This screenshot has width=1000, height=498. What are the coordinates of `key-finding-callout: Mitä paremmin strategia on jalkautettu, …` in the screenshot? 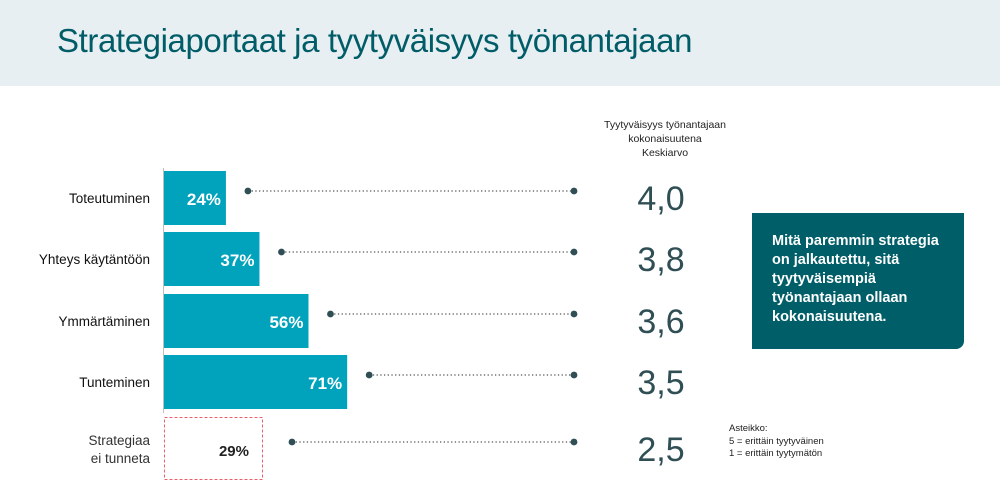 It's located at (858, 281).